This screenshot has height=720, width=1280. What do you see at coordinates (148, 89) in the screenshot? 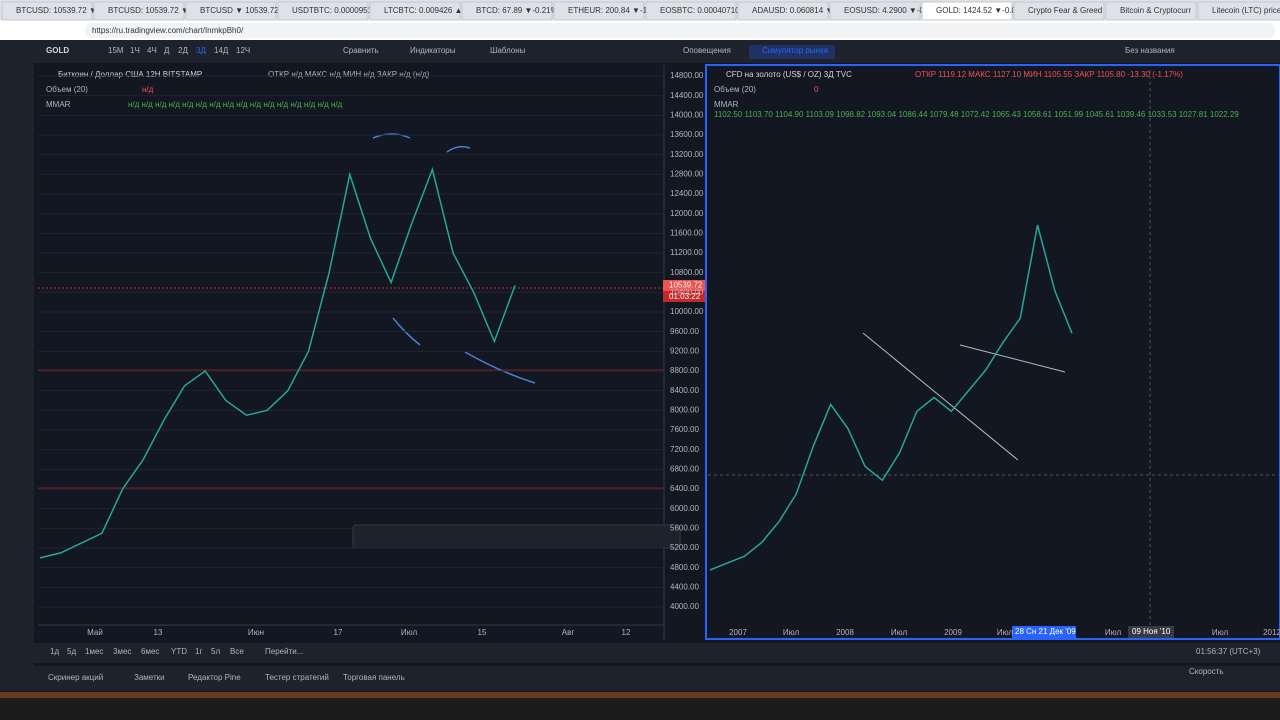
I see `volume-value: н/д` at bounding box center [148, 89].